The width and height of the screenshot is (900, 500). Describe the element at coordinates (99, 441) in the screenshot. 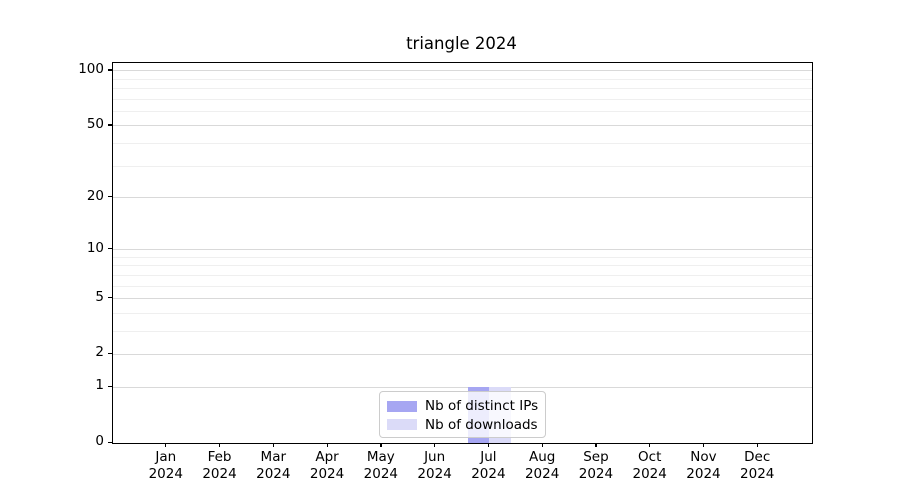

I see `y-tick-label: 0` at that location.